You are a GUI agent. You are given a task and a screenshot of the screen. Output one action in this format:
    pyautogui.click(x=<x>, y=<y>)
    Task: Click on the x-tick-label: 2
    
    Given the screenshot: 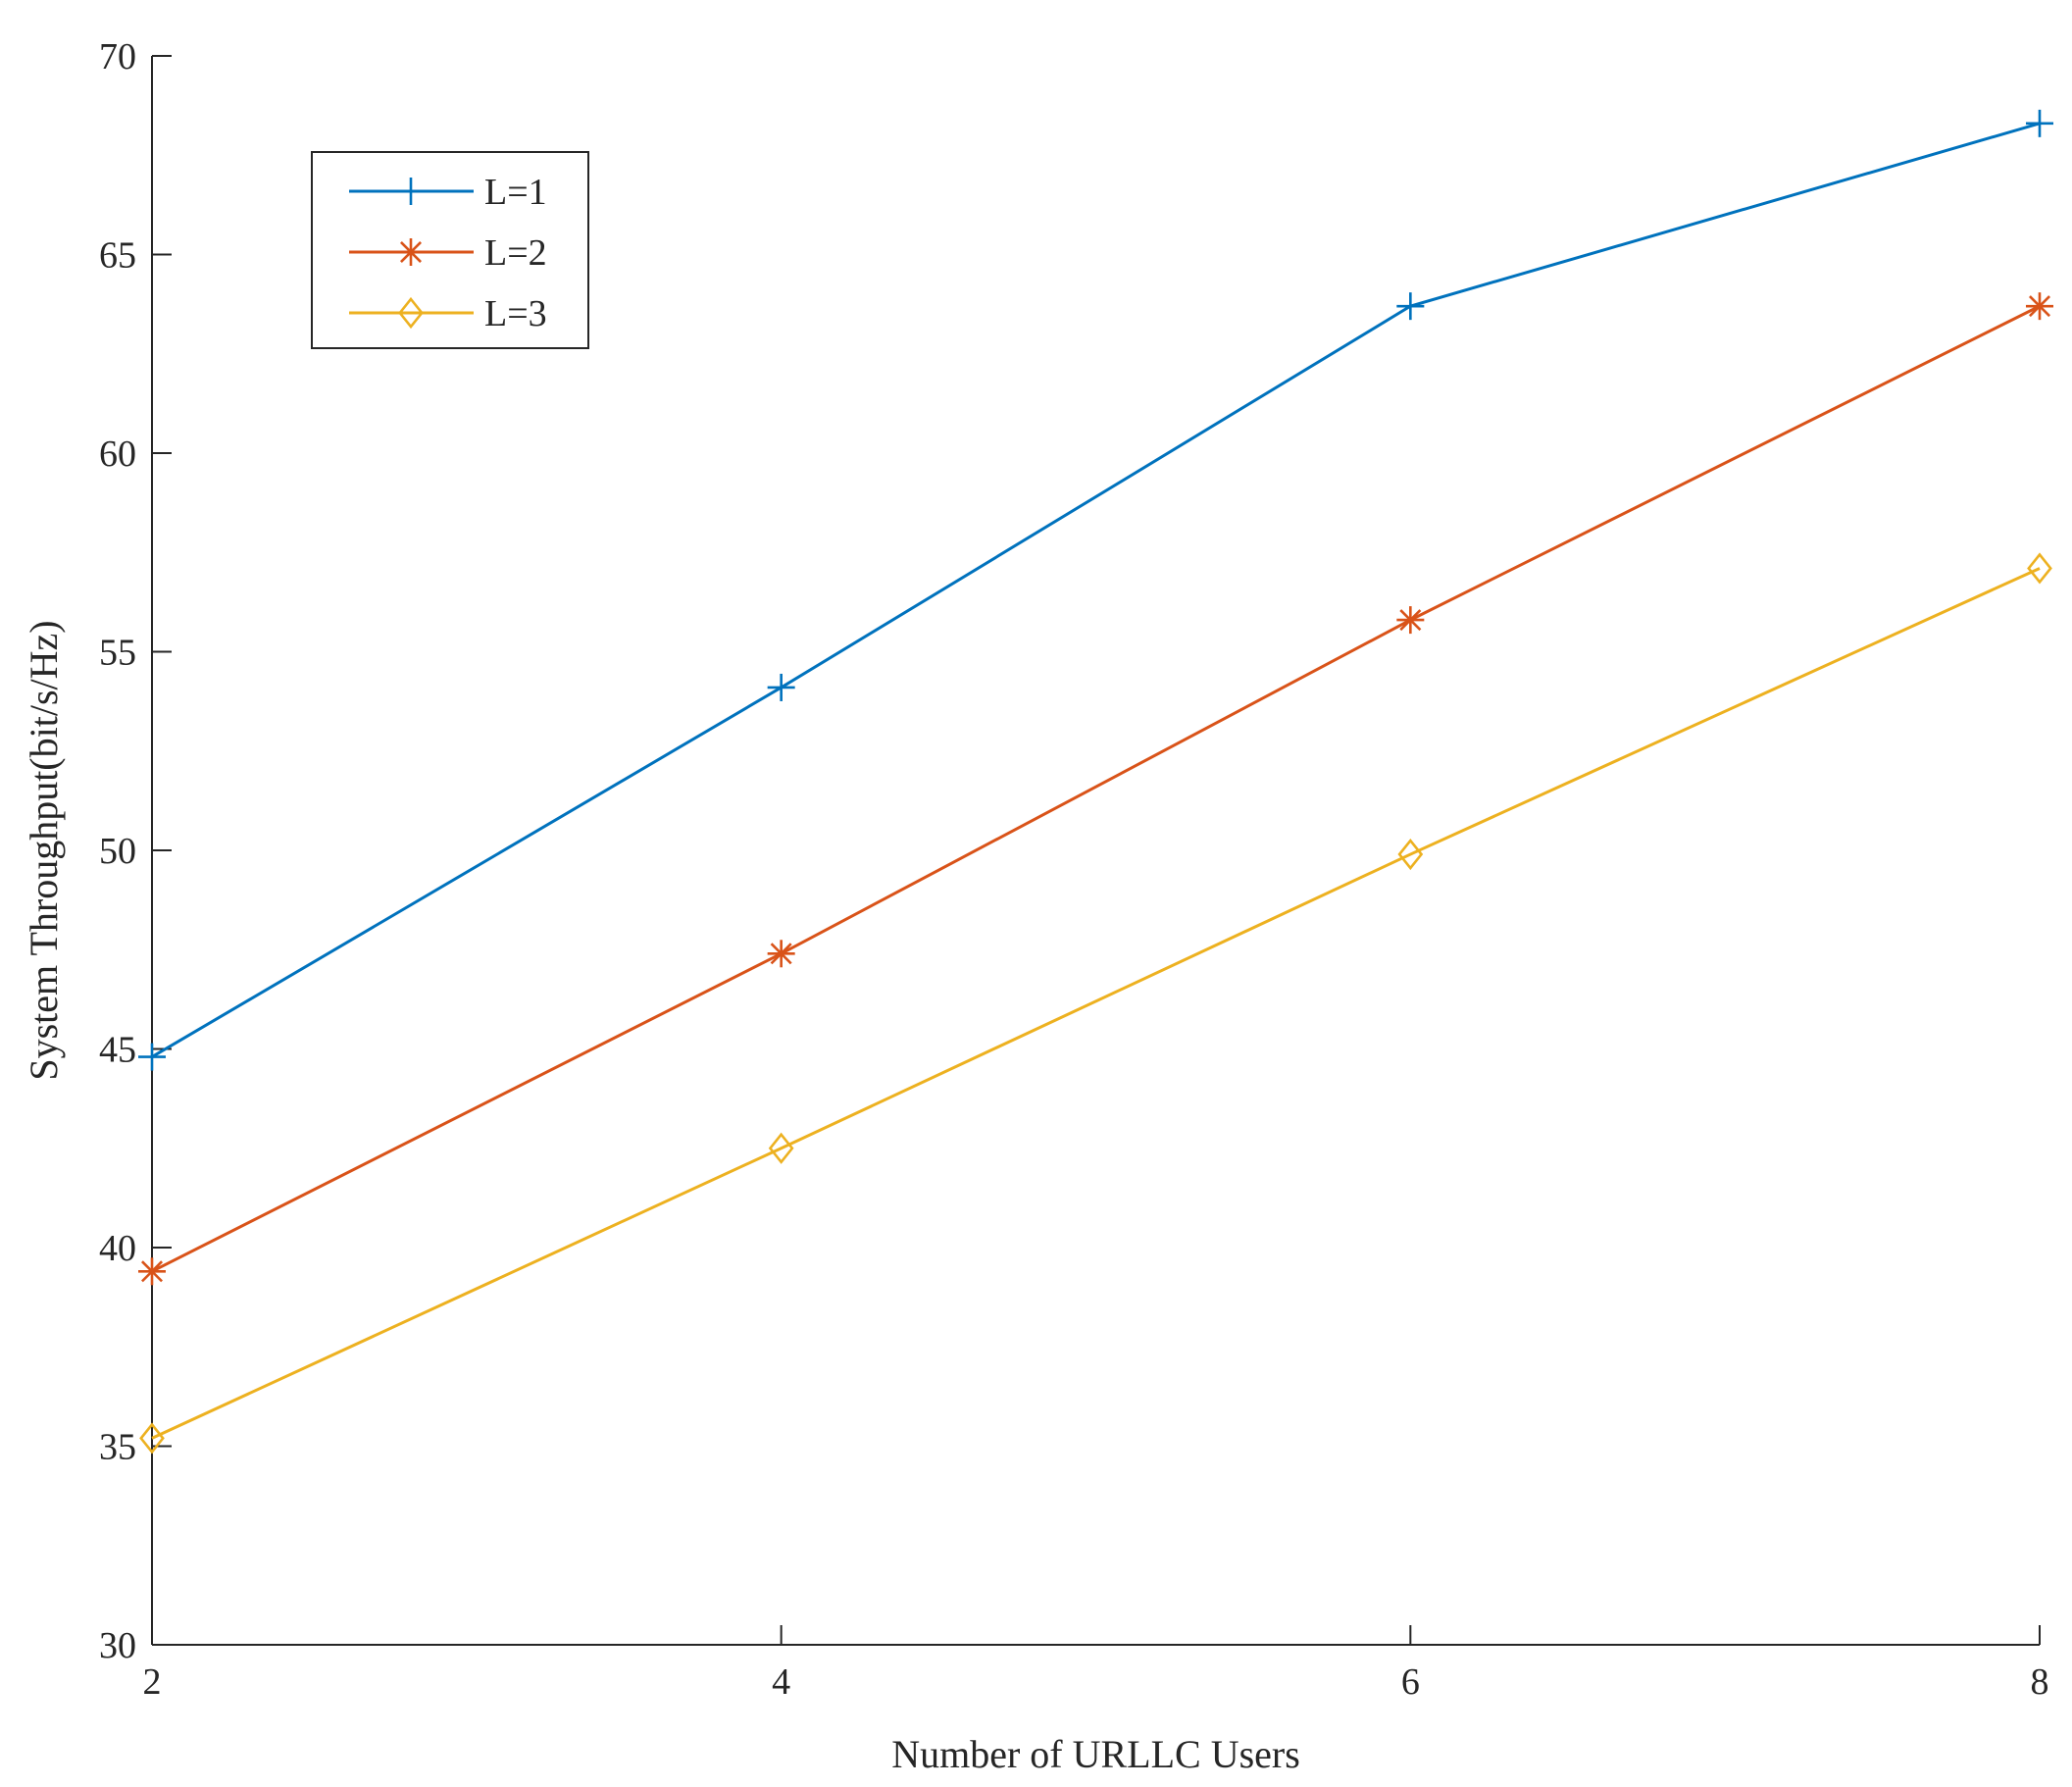 What is the action you would take?
    pyautogui.click(x=152, y=1682)
    